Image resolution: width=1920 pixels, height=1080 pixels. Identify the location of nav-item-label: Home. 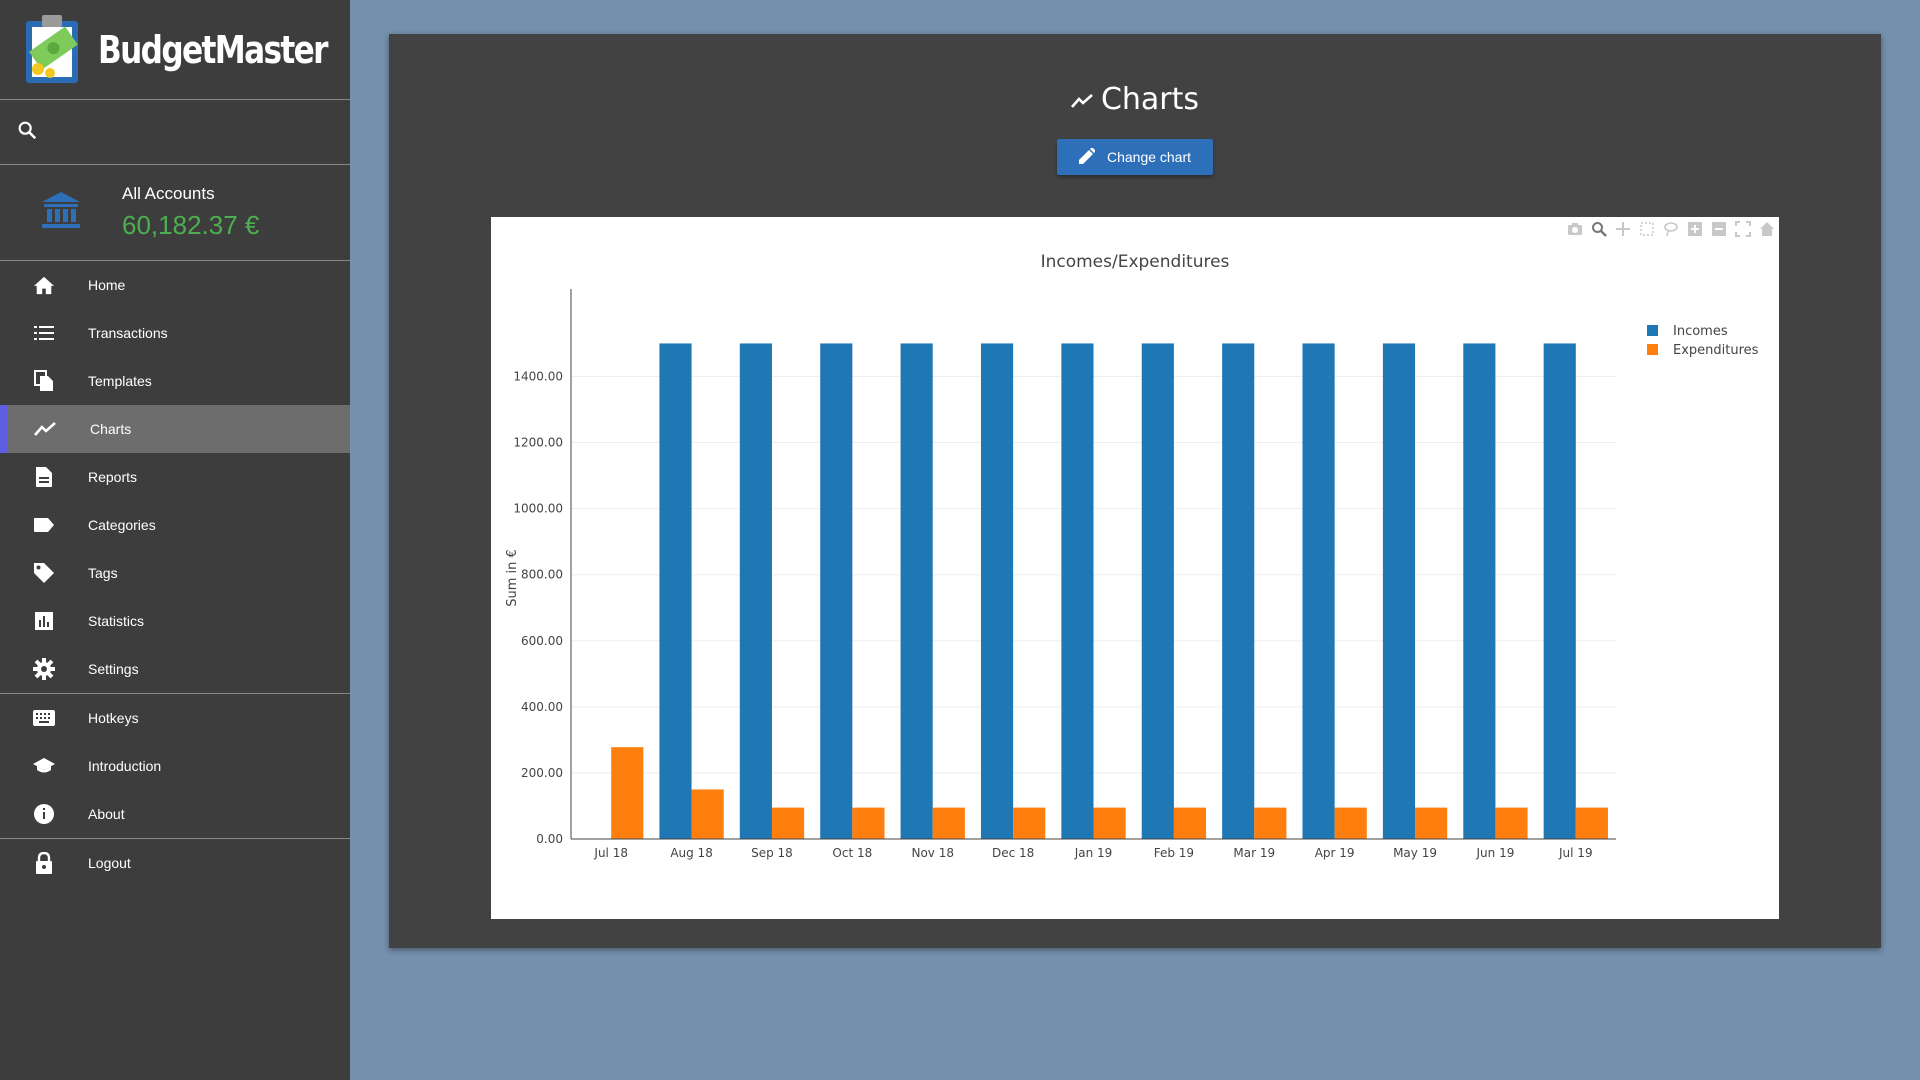
(107, 285).